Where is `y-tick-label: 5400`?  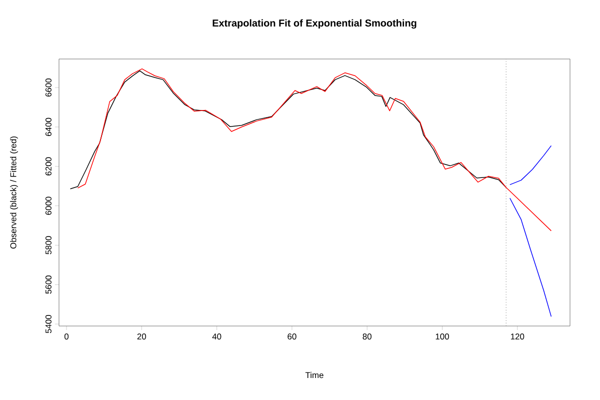 y-tick-label: 5400 is located at coordinates (48, 324).